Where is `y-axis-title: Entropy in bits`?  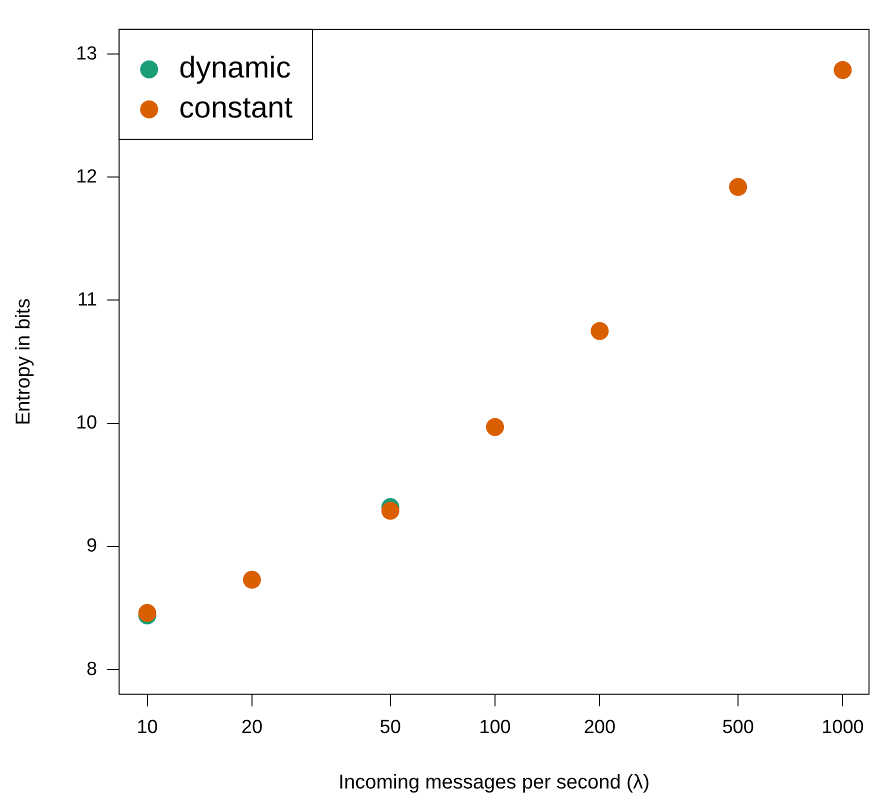
y-axis-title: Entropy in bits is located at coordinates (23, 362).